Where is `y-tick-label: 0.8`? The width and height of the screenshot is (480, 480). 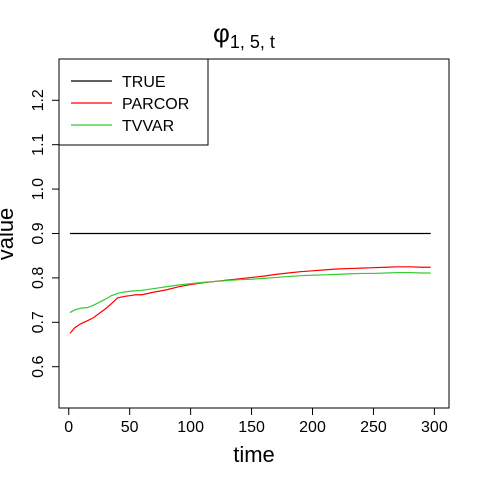 y-tick-label: 0.8 is located at coordinates (38, 278).